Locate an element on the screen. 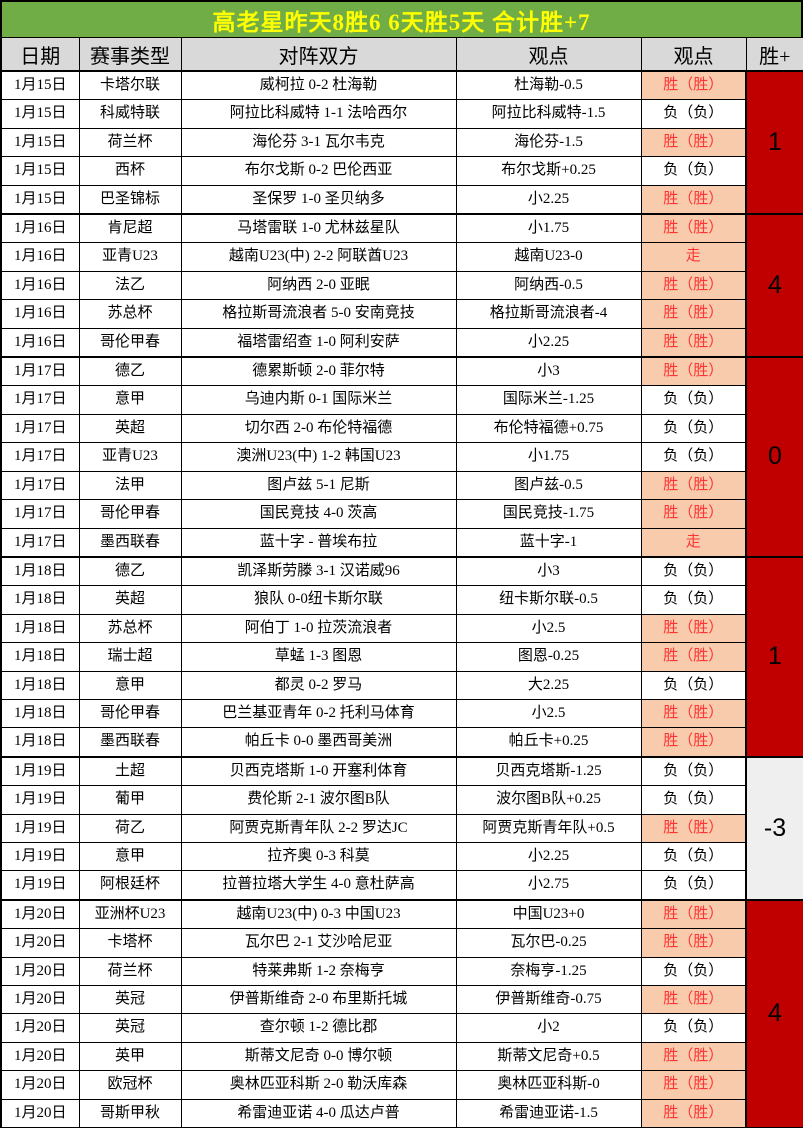 Image resolution: width=803 pixels, height=1128 pixels. table-row: 1月15日 科威特联 阿拉比科威特 1-1 法哈西尔 阿拉比科威特-1.5 负（负） is located at coordinates (401, 114).